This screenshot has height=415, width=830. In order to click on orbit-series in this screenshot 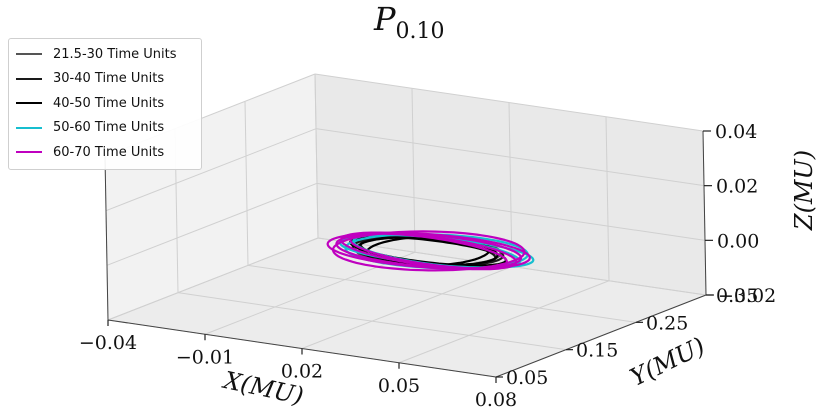, I will do `click(430, 251)`.